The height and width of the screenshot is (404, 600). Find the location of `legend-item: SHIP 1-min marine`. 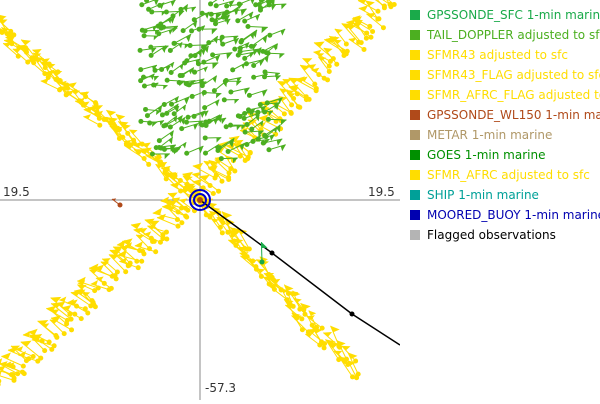

legend-item: SHIP 1-min marine is located at coordinates (502, 195).